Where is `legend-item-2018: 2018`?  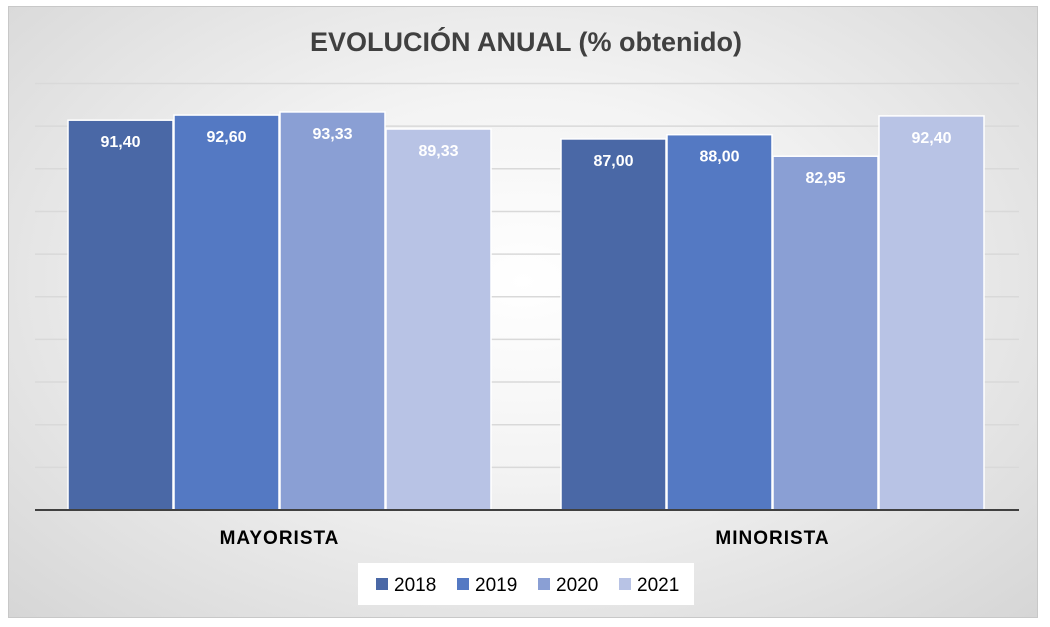 legend-item-2018: 2018 is located at coordinates (406, 585).